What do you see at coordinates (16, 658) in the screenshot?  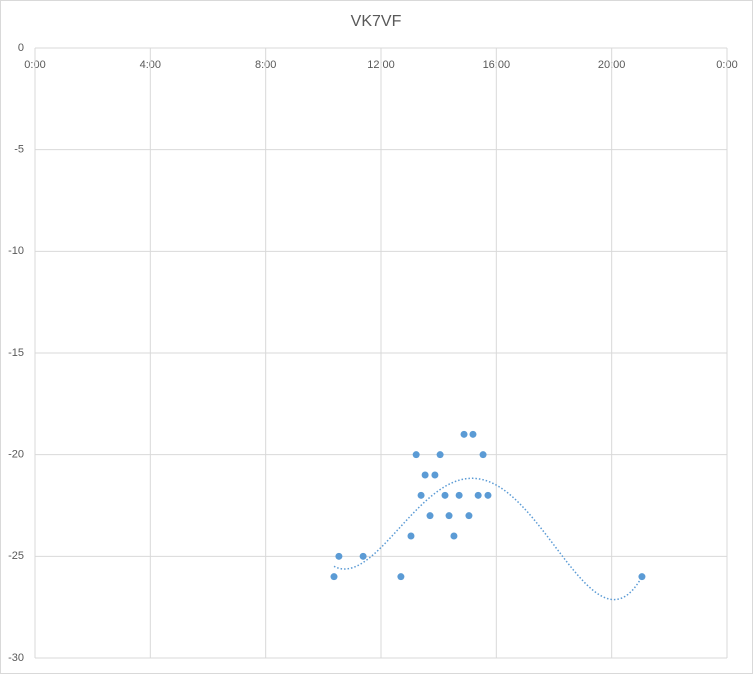 I see `y-tick-label: -30` at bounding box center [16, 658].